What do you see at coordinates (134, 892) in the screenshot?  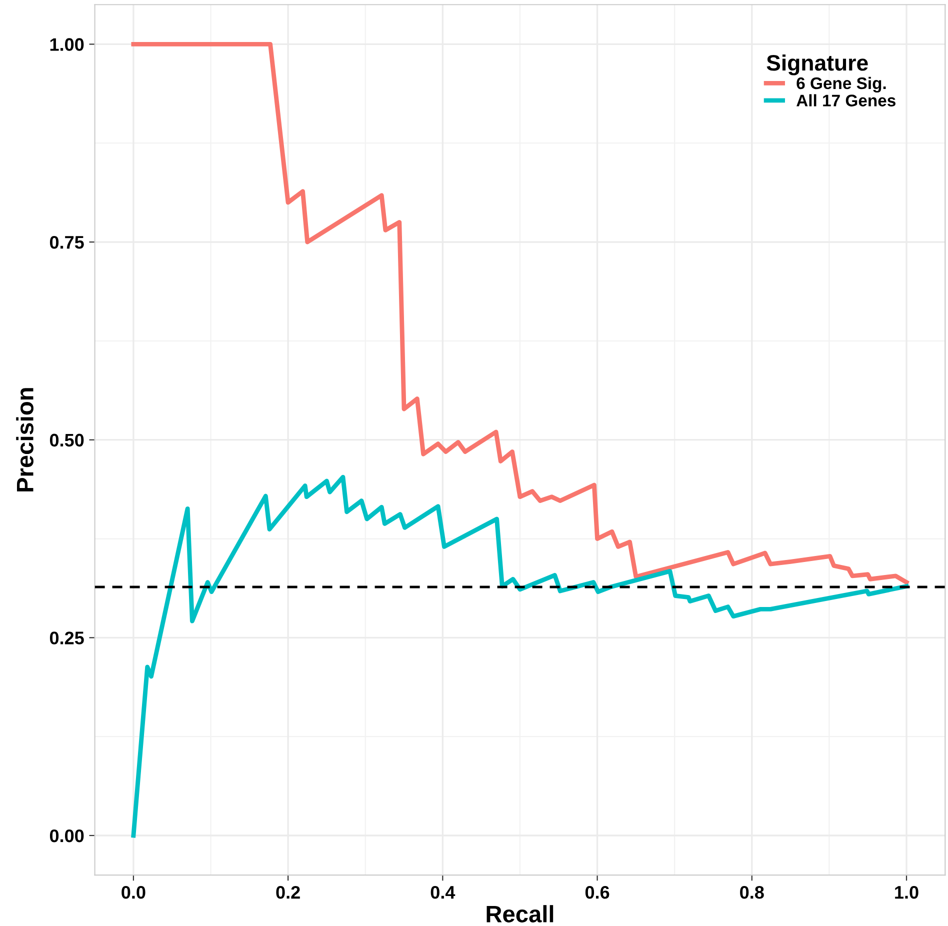 I see `x-tick-label: 0.0` at bounding box center [134, 892].